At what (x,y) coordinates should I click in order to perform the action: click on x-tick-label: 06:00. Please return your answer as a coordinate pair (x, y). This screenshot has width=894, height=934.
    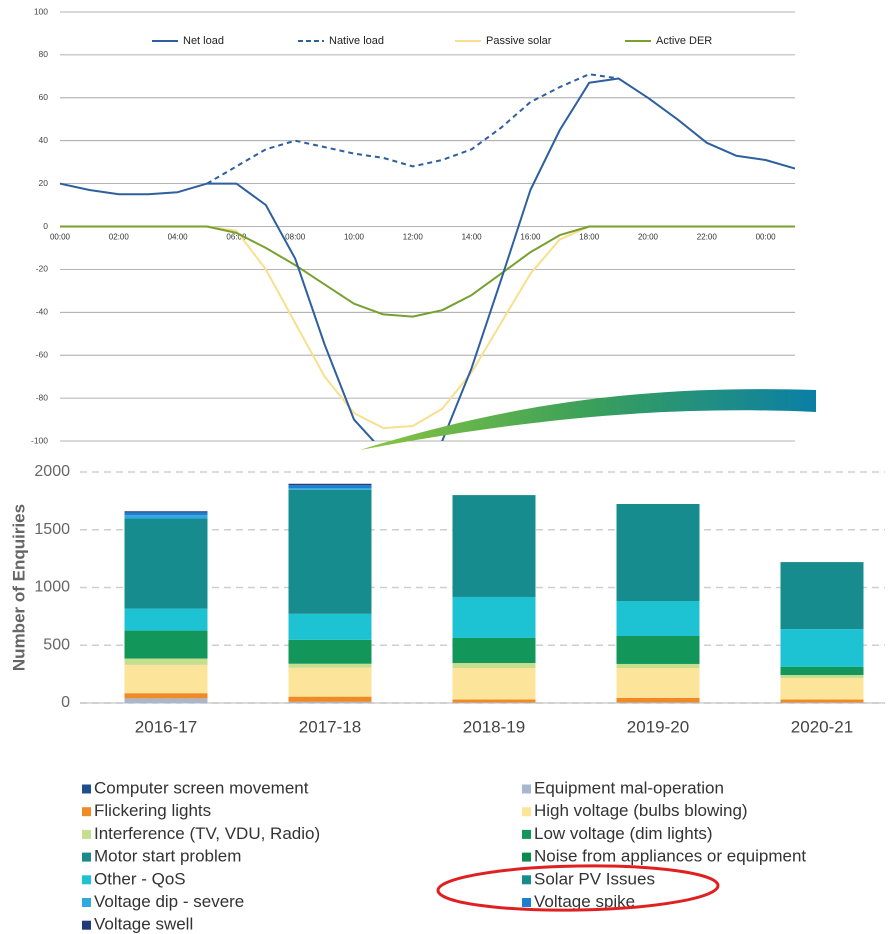
    Looking at the image, I should click on (236, 237).